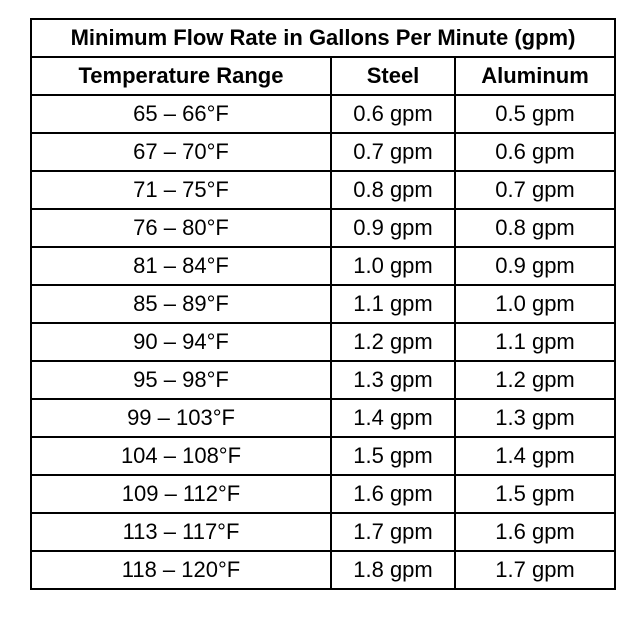 This screenshot has height=634, width=640. What do you see at coordinates (181, 114) in the screenshot?
I see `temperature-range-cell: 65 – 66°F` at bounding box center [181, 114].